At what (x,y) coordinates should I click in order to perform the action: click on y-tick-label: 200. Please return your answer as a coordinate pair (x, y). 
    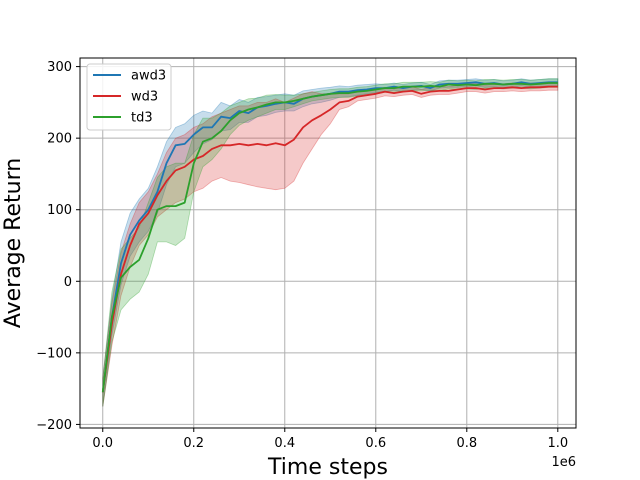
    Looking at the image, I should click on (59, 139).